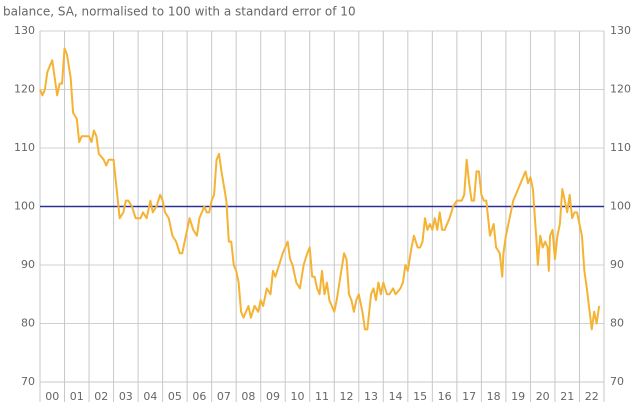 This screenshot has width=644, height=418. I want to click on x-tick-label: 05, so click(175, 396).